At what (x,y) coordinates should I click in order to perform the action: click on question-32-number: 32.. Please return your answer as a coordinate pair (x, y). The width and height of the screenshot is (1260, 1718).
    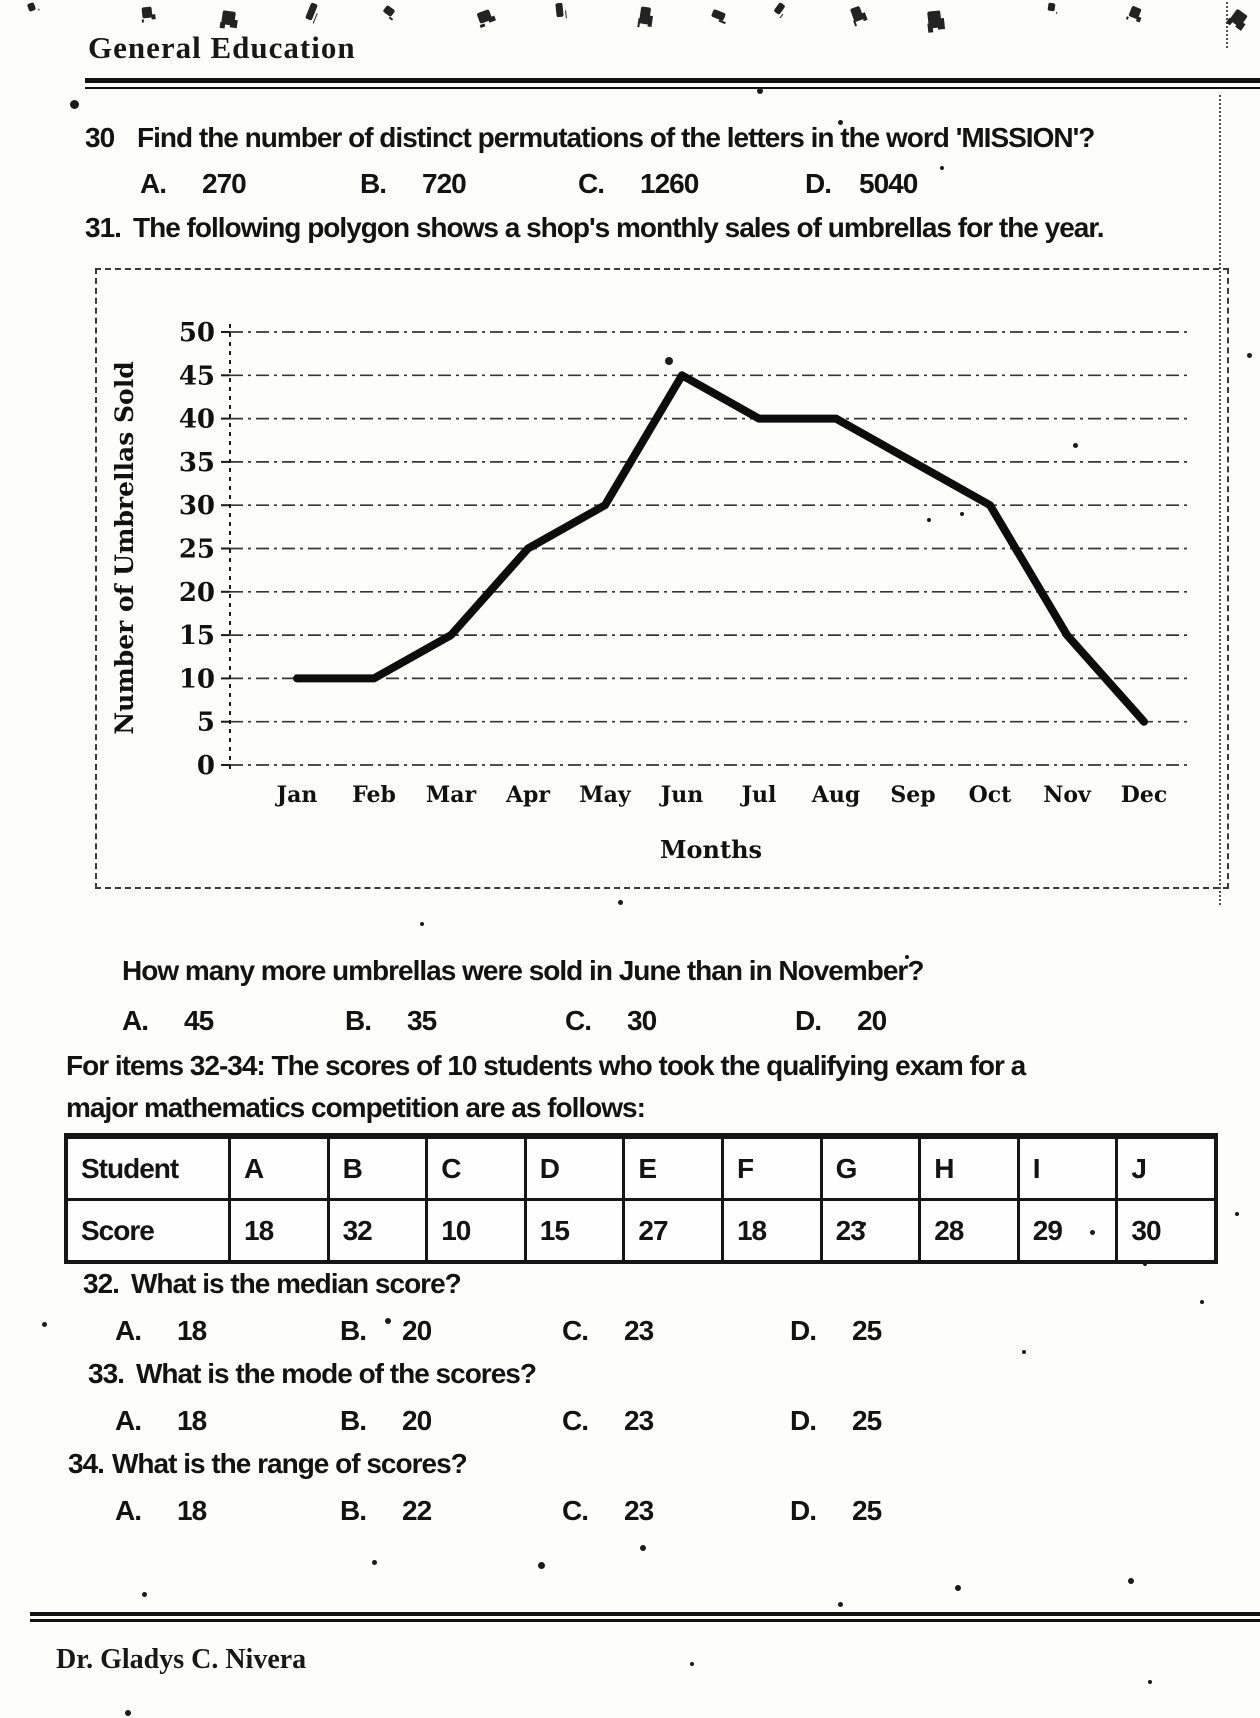
    Looking at the image, I should click on (101, 1283).